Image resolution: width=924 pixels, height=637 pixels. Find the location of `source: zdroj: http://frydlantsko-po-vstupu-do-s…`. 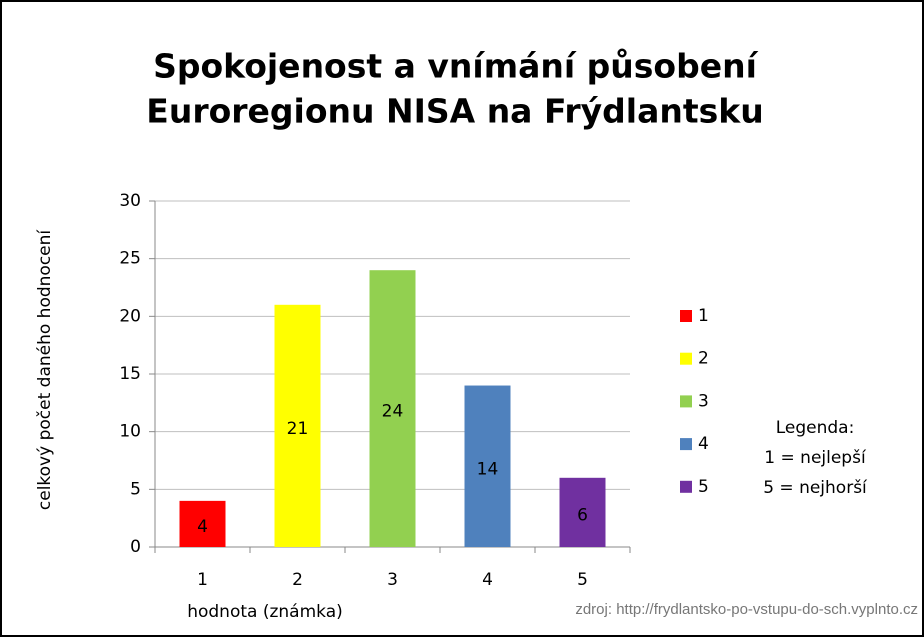

source: zdroj: http://frydlantsko-po-vstupu-do-s… is located at coordinates (746, 609).